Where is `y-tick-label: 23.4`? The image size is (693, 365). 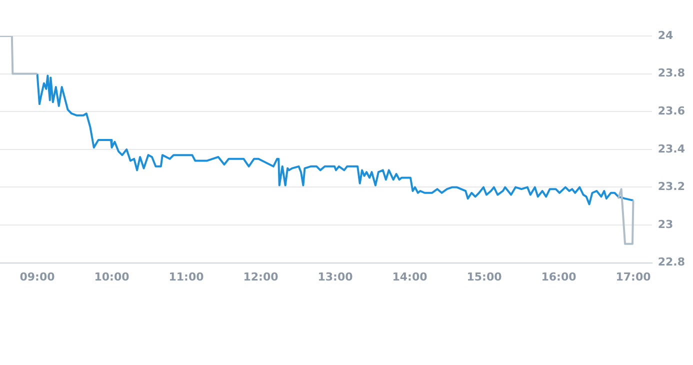 y-tick-label: 23.4 is located at coordinates (672, 149).